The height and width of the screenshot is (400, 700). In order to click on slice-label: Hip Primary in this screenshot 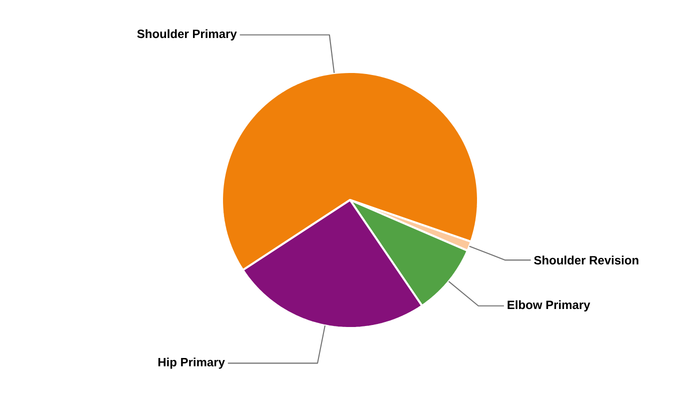, I will do `click(191, 363)`.